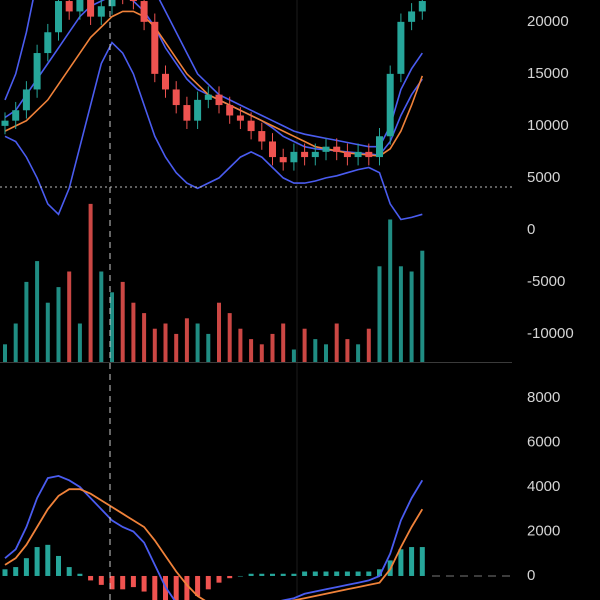 This screenshot has height=600, width=600. I want to click on y-tick-label: 15000, so click(548, 73).